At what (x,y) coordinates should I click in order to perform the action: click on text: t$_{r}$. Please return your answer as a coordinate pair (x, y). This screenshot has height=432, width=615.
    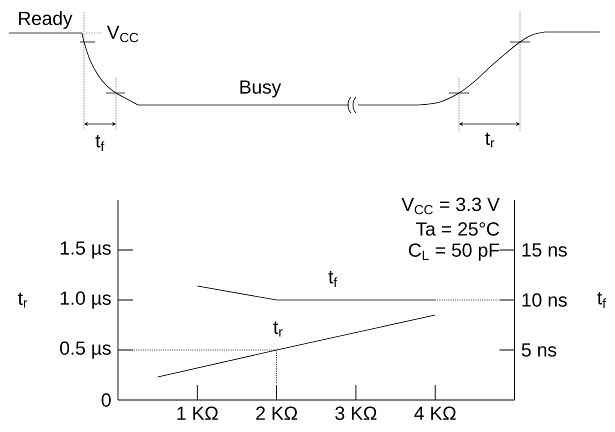
    Looking at the image, I should click on (489, 140).